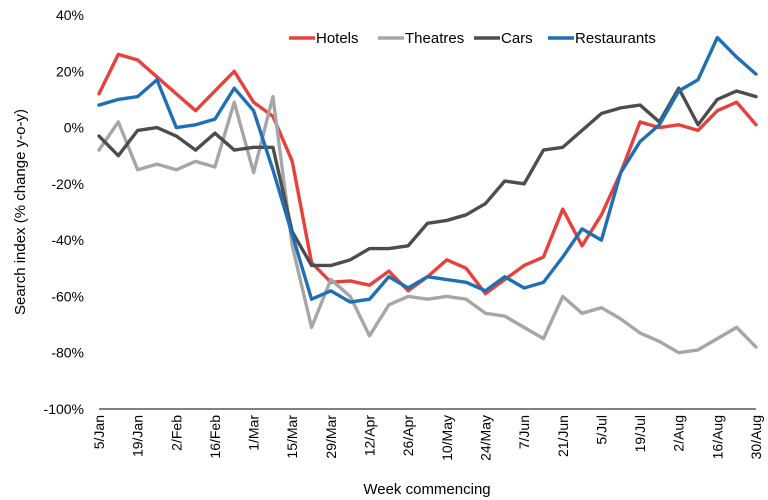 The width and height of the screenshot is (768, 500). Describe the element at coordinates (64, 409) in the screenshot. I see `y-tick-label: -100%` at that location.